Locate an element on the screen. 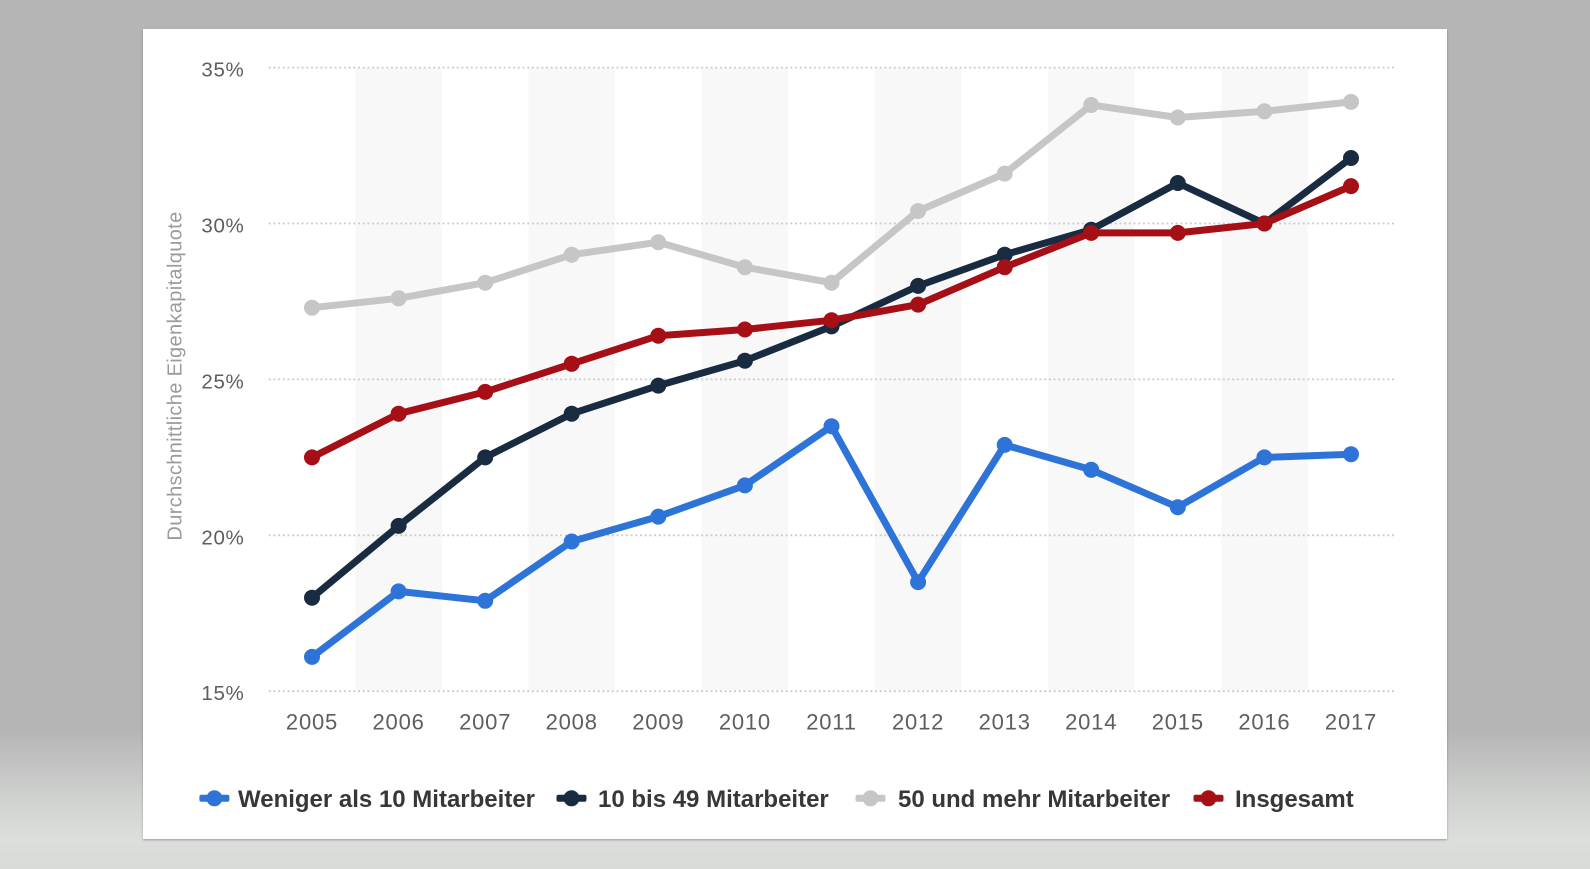 This screenshot has width=1590, height=869. svg-text: 2013 is located at coordinates (1005, 722).